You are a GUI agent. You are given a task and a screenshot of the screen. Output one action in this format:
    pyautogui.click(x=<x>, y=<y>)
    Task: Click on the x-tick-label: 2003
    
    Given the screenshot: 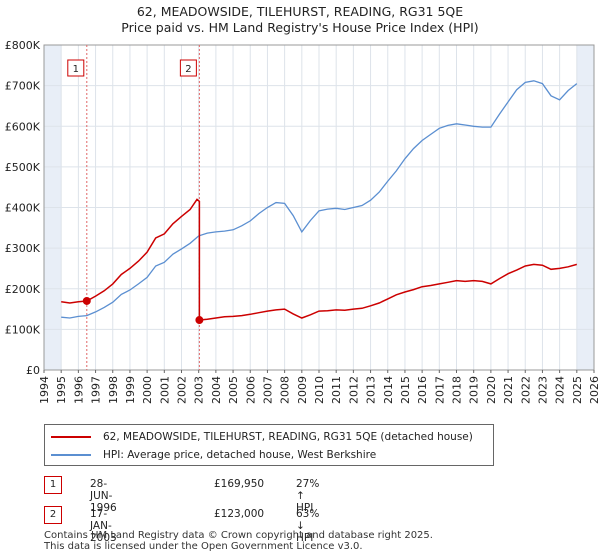 What is the action you would take?
    pyautogui.click(x=199, y=390)
    